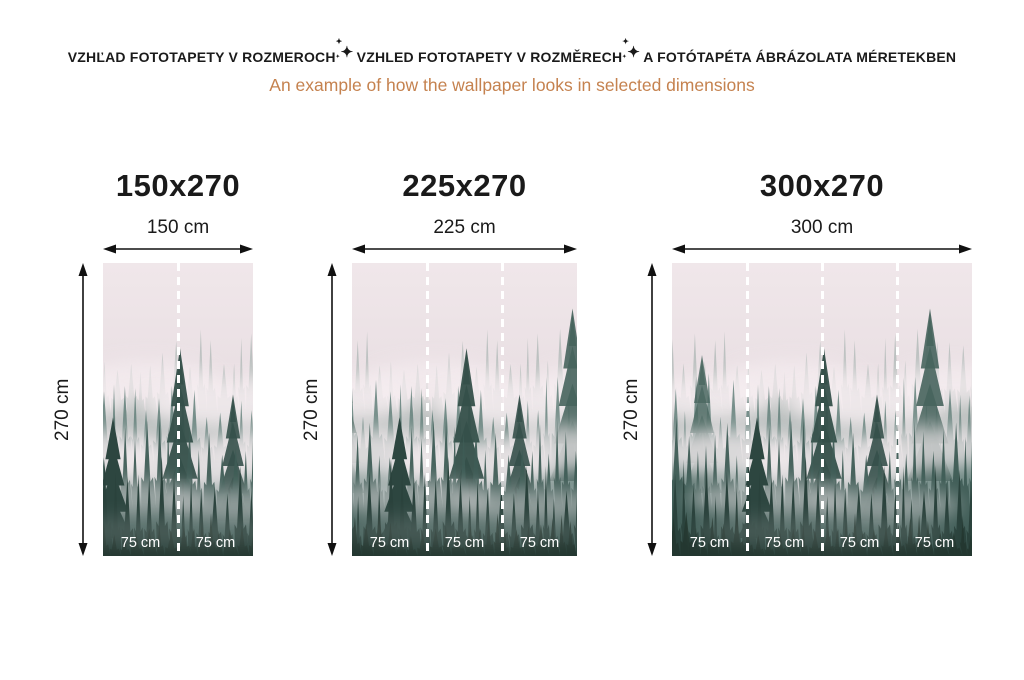 Image resolution: width=1024 pixels, height=680 pixels. I want to click on width-dimension-label: 225 cm, so click(464, 227).